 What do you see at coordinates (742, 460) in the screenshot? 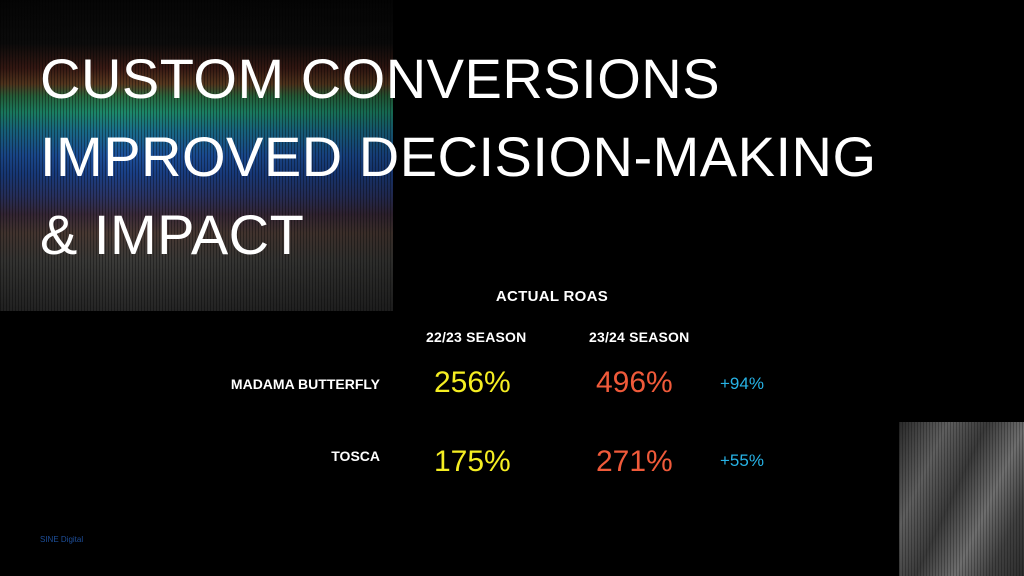
I see `change-value: +55%` at bounding box center [742, 460].